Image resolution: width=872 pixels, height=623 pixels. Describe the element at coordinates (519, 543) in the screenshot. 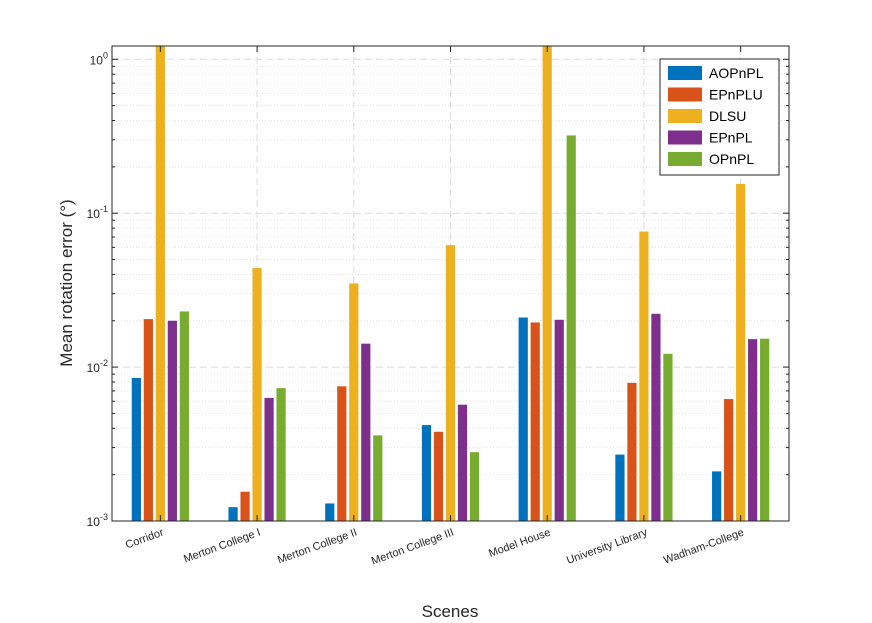

I see `x-tick-label: Model House` at that location.